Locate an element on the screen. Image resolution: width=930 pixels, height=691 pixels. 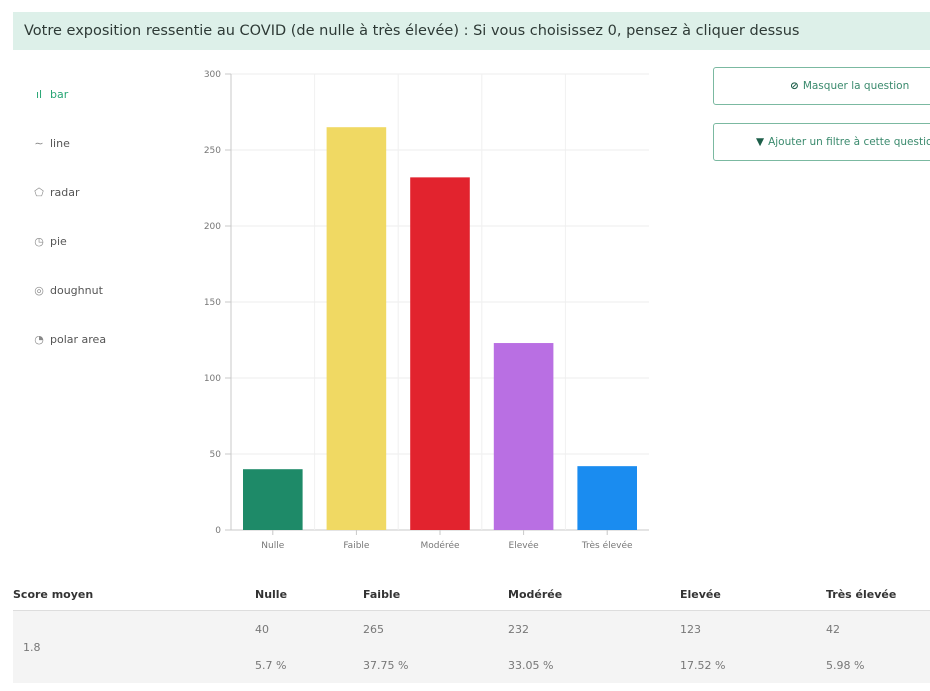
stats-header: Faible is located at coordinates (435, 594).